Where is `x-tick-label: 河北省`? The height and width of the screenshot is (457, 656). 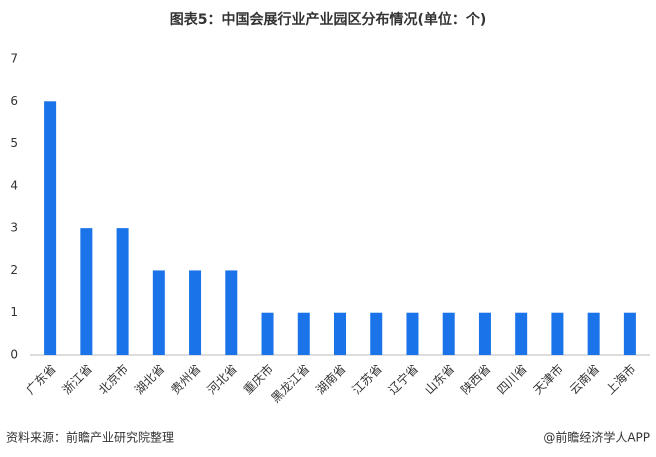
x-tick-label: 河北省 is located at coordinates (222, 379).